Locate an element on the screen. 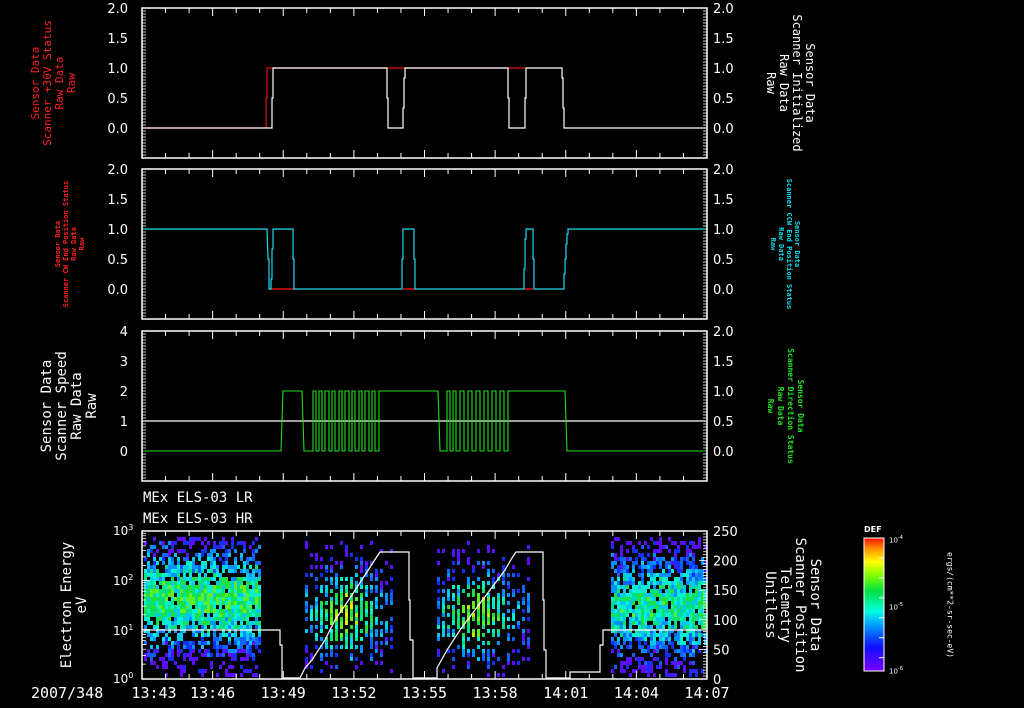  label-line: Sensor Data is located at coordinates (815, 605).